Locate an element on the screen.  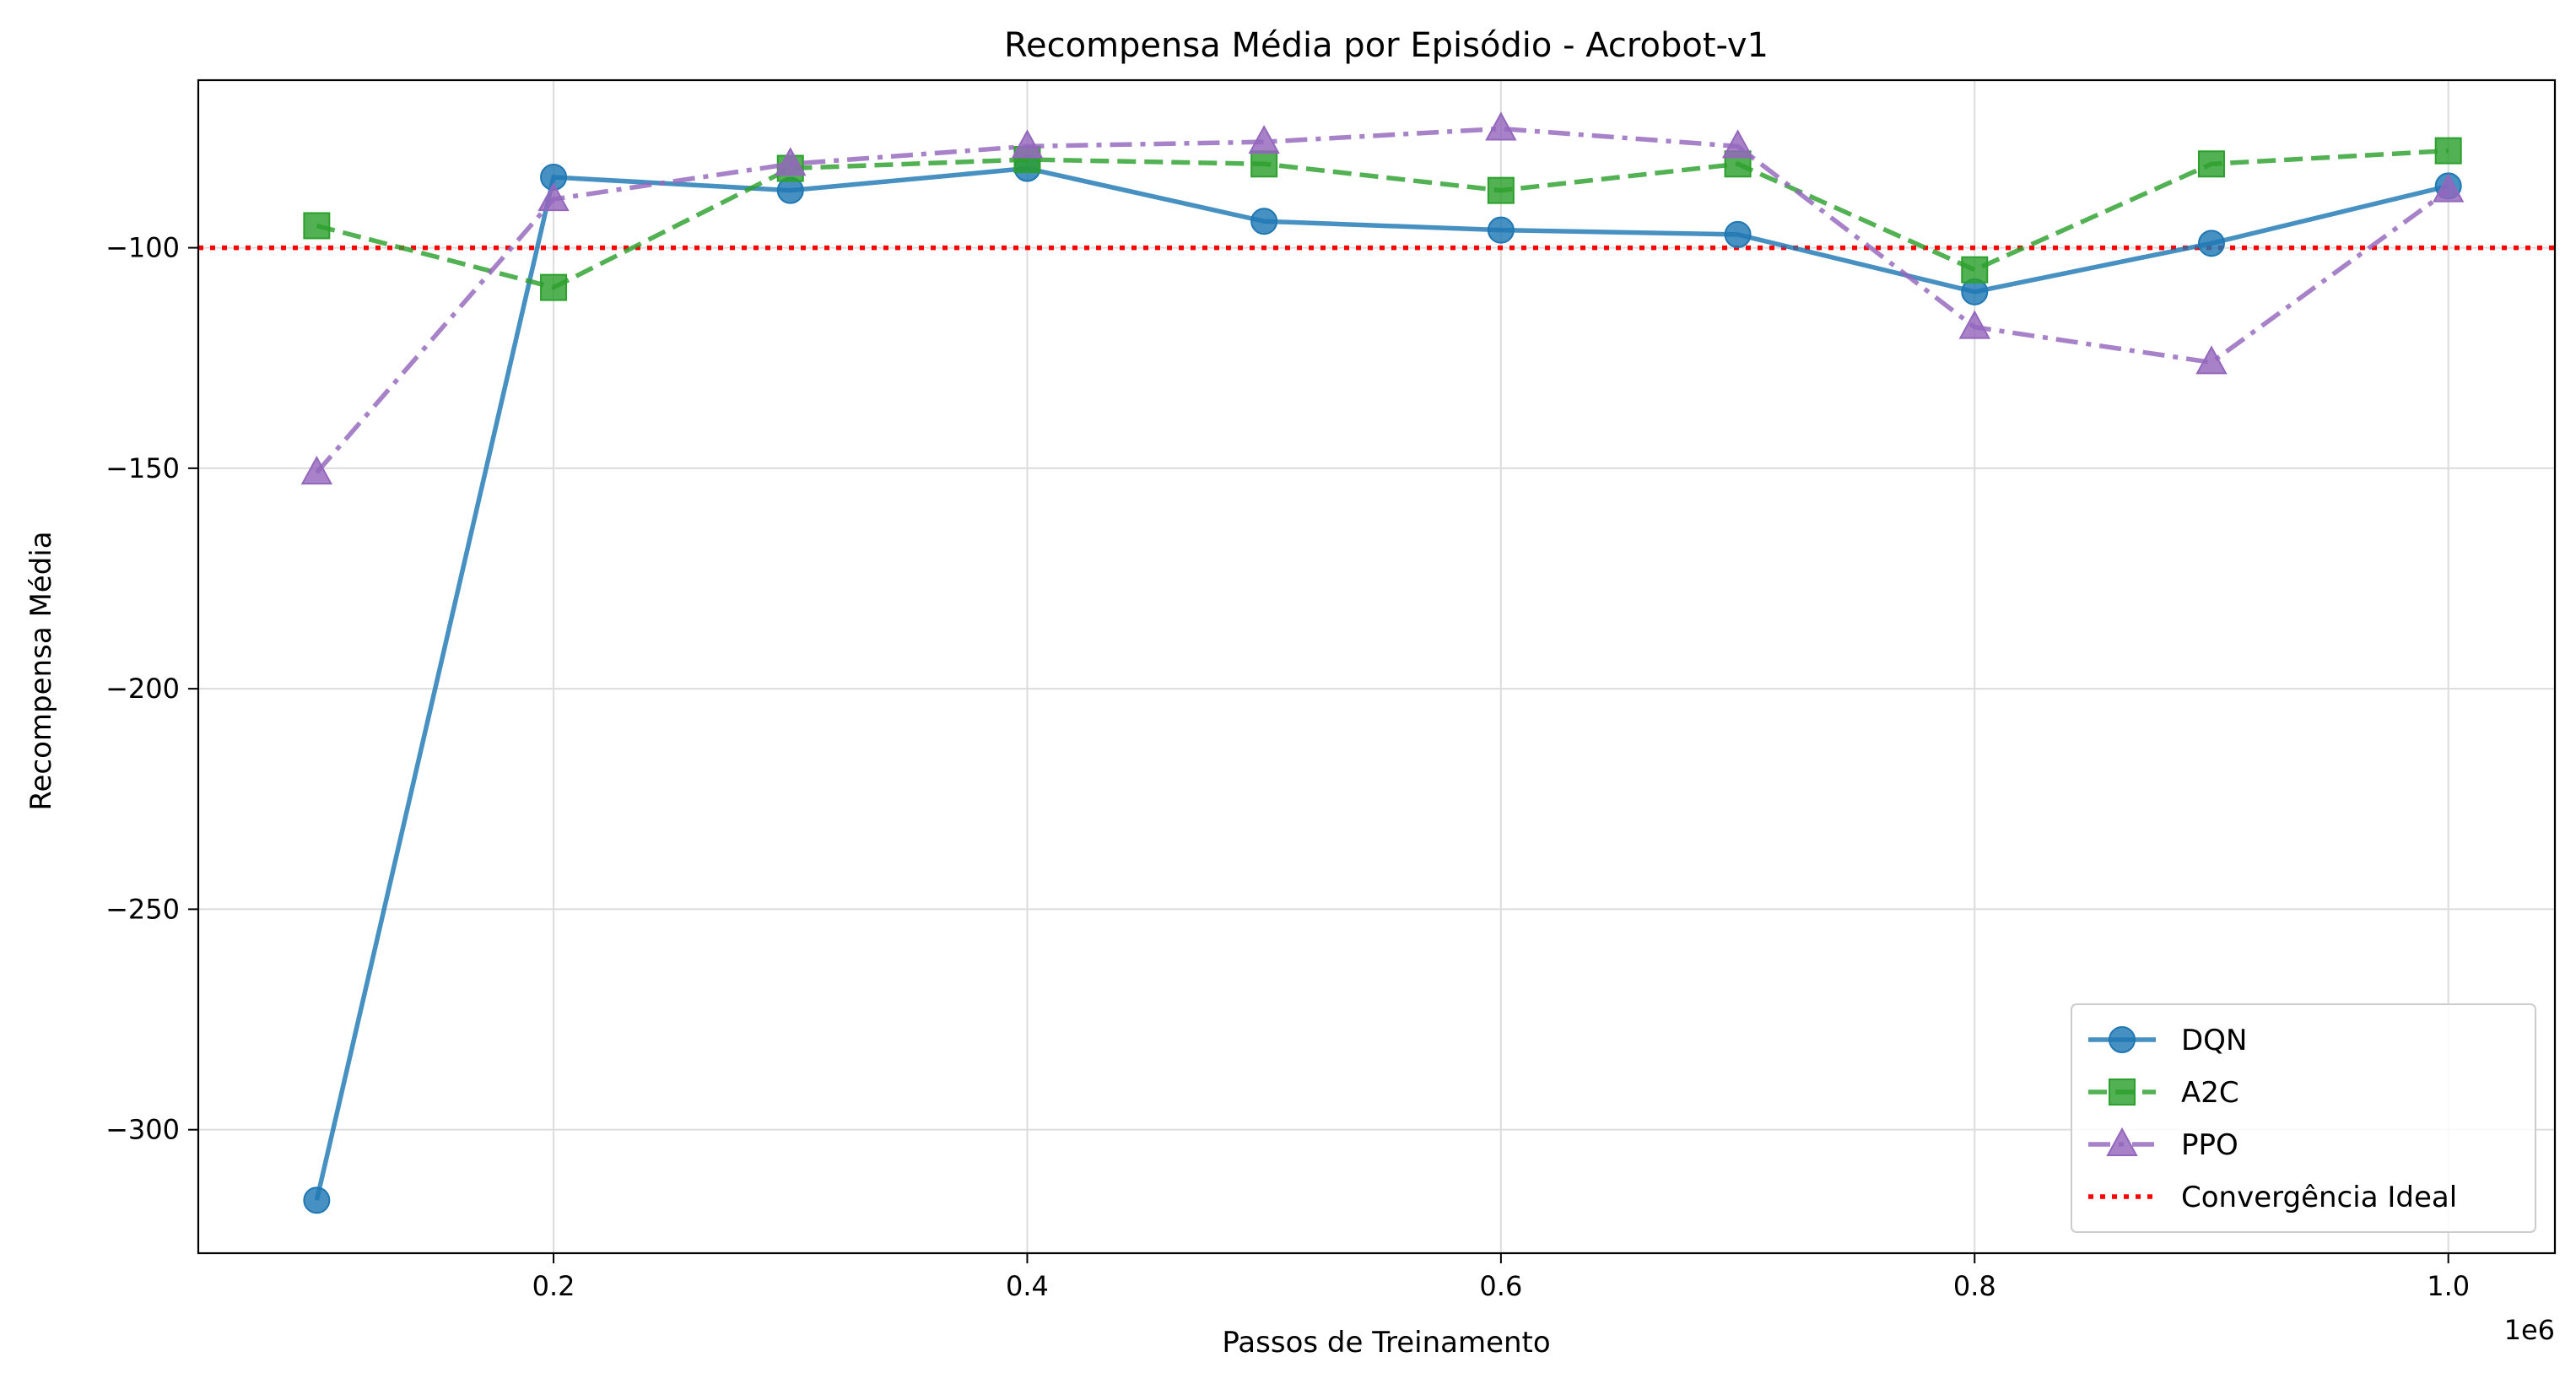
legend-box is located at coordinates (2303, 1118).